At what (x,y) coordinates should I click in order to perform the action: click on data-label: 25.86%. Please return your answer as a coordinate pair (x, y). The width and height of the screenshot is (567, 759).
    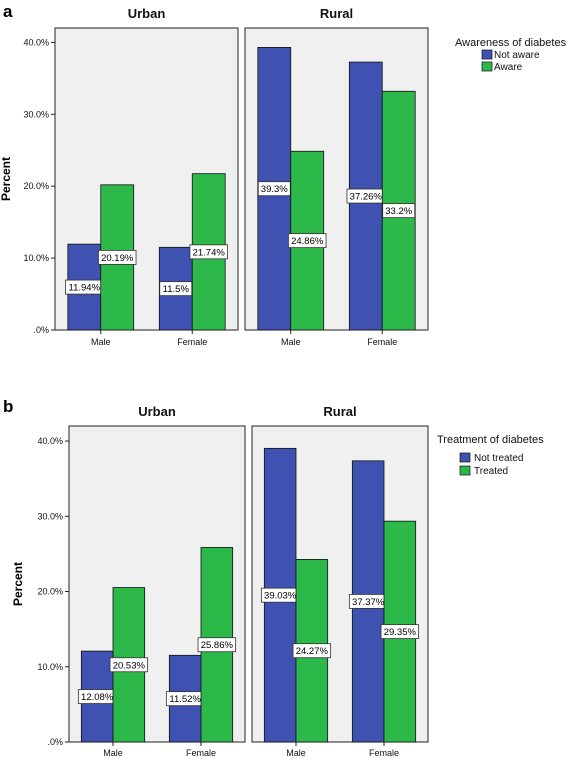
    Looking at the image, I should click on (217, 645).